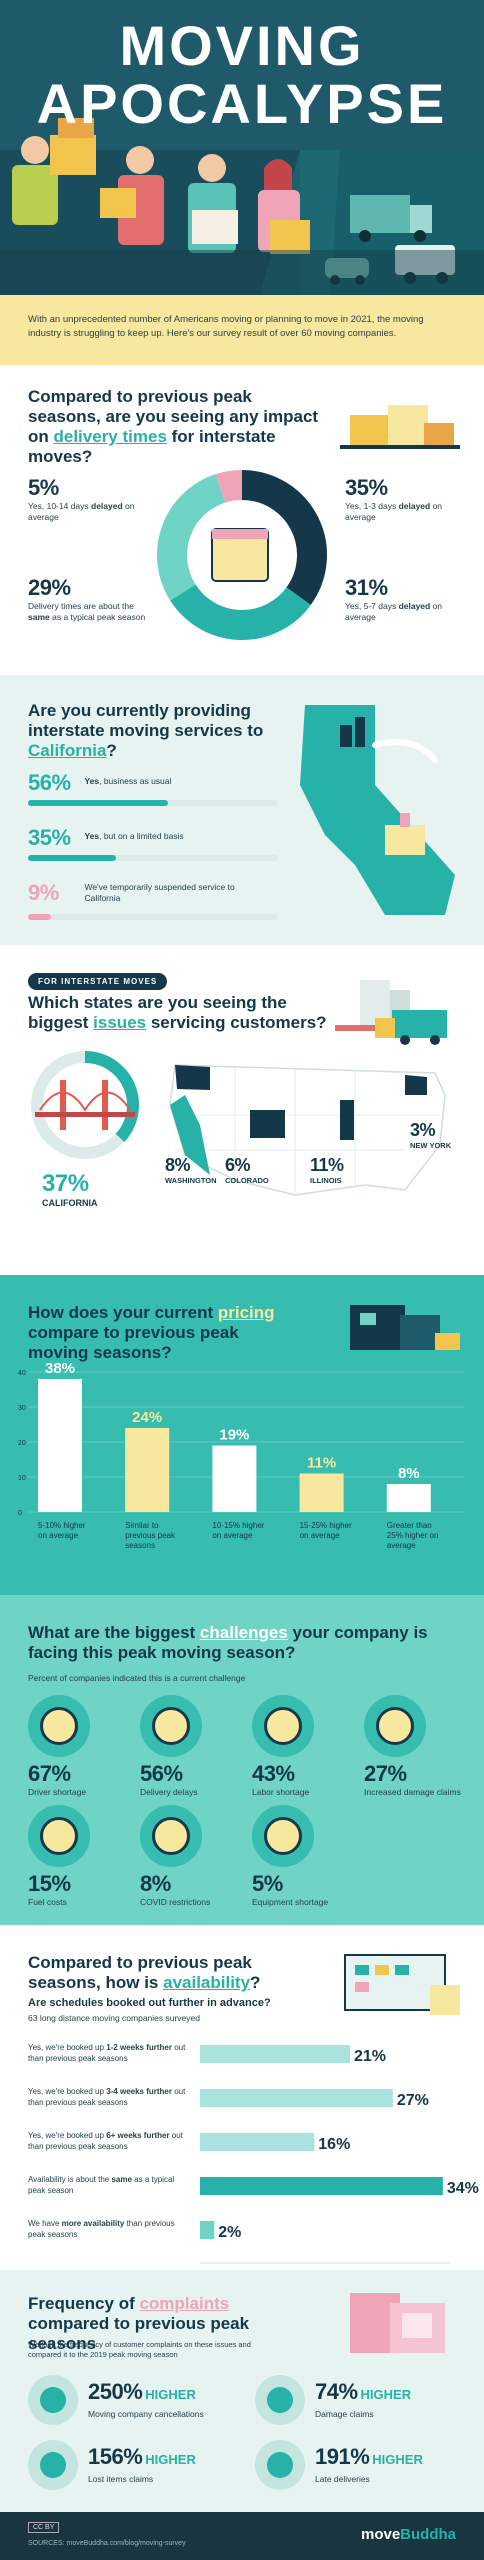 Image resolution: width=484 pixels, height=2560 pixels. Describe the element at coordinates (336, 2391) in the screenshot. I see `complaint-percent: 74%` at that location.